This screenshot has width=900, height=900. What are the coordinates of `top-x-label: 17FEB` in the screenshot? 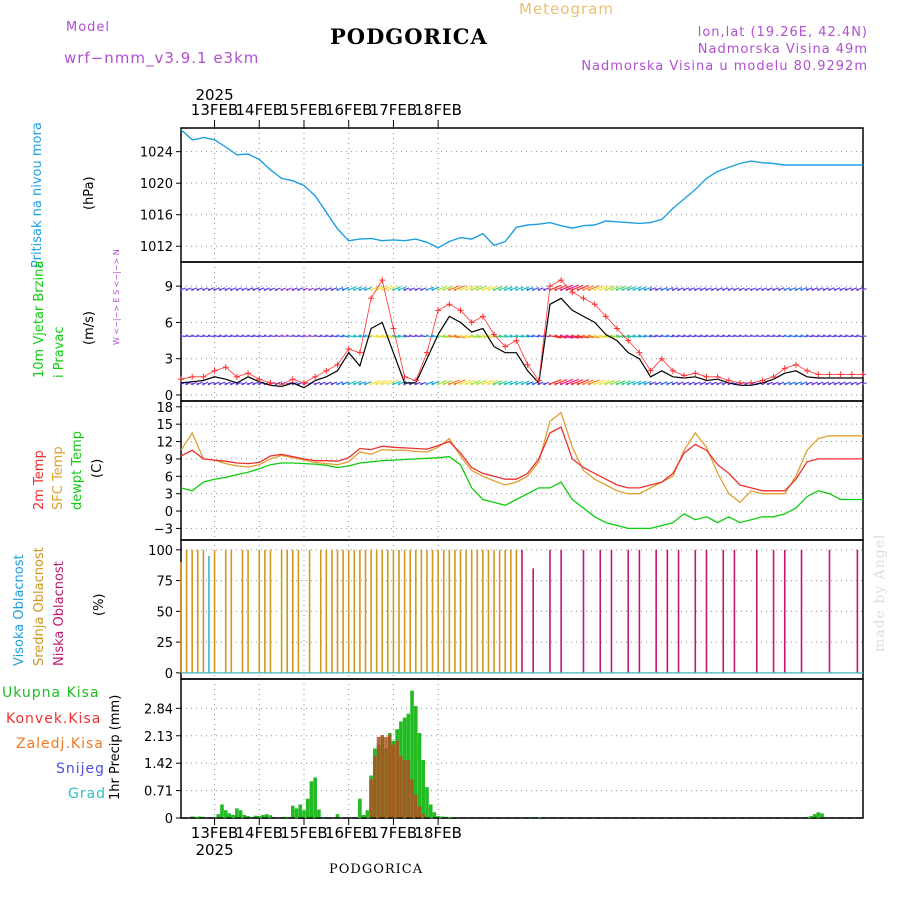 It's located at (393, 110).